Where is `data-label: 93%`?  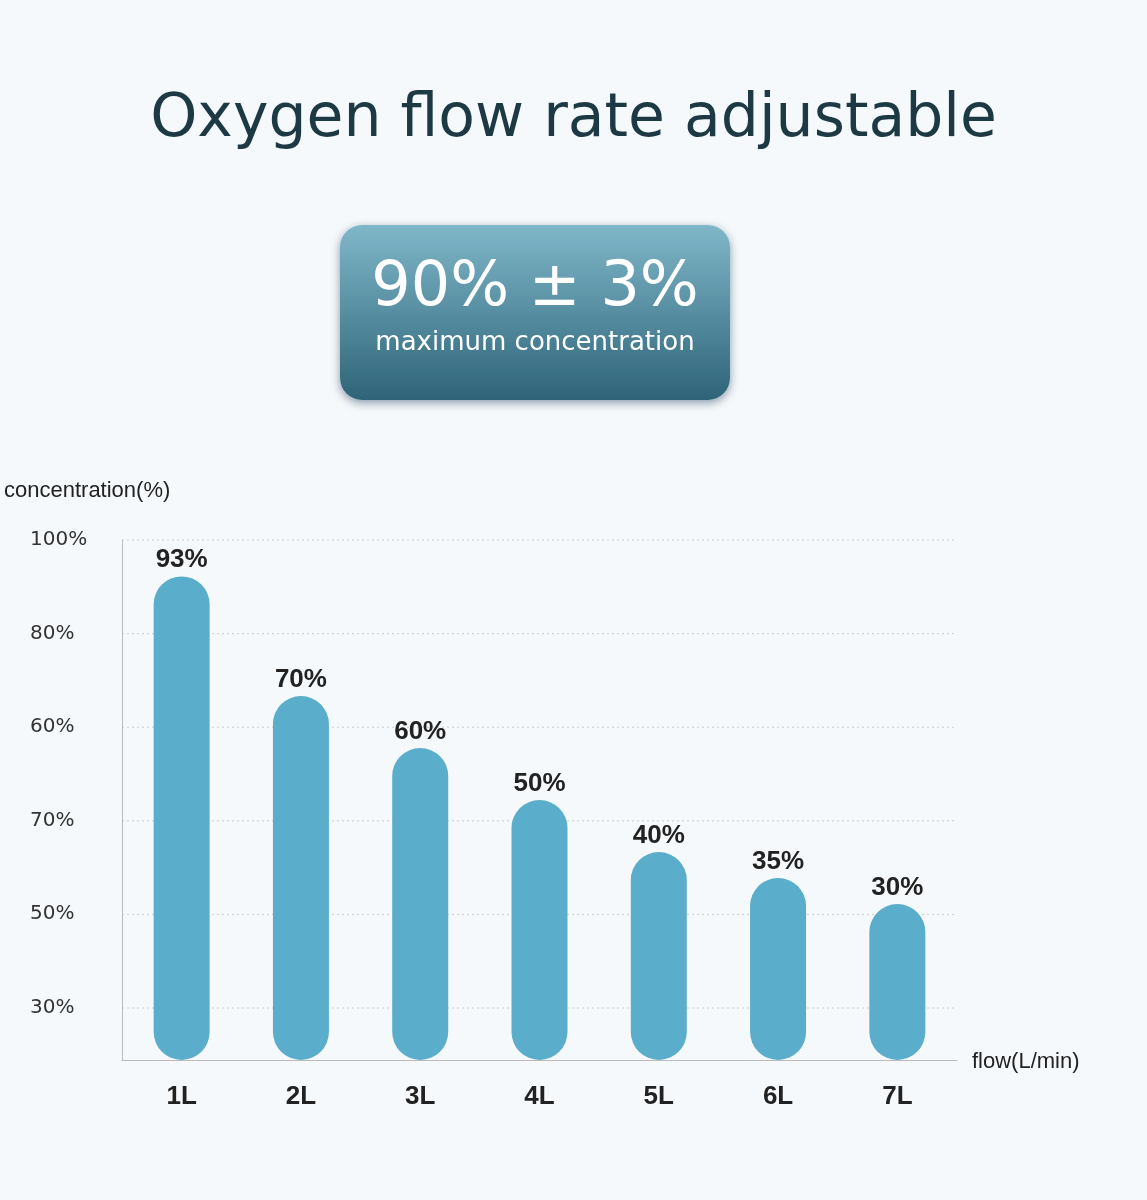 data-label: 93% is located at coordinates (181, 558).